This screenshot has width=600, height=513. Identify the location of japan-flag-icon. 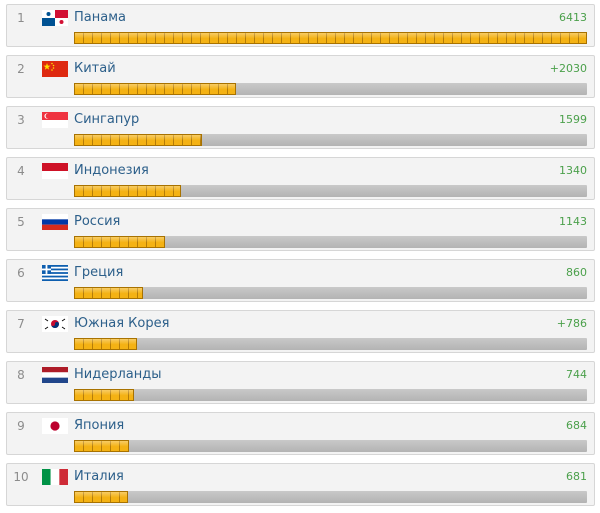
(55, 426).